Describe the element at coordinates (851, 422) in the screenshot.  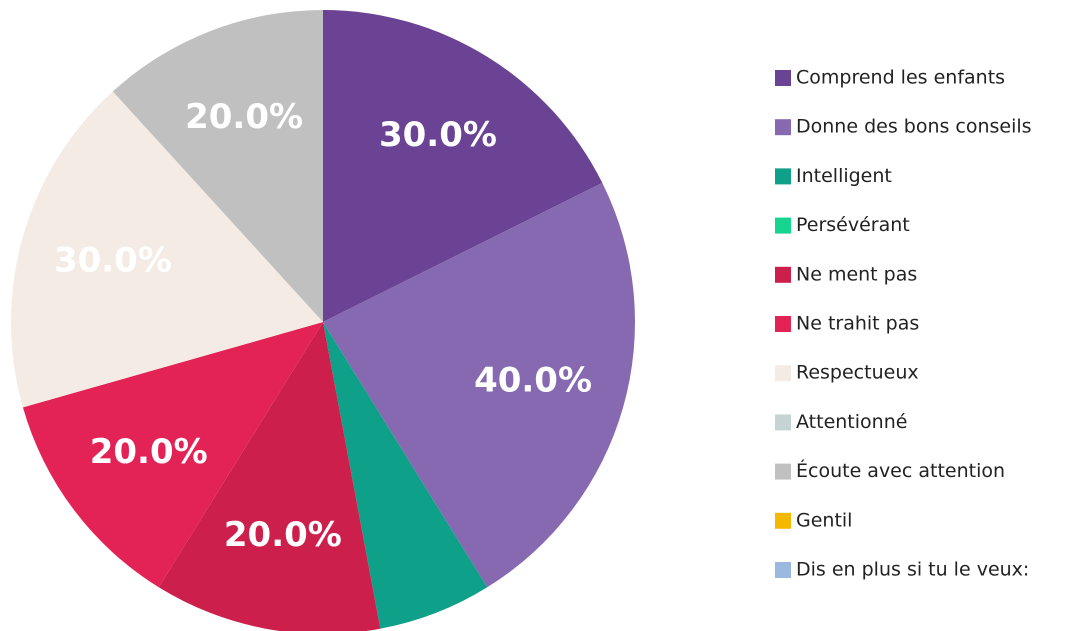
I see `legend-label: Attentionné` at that location.